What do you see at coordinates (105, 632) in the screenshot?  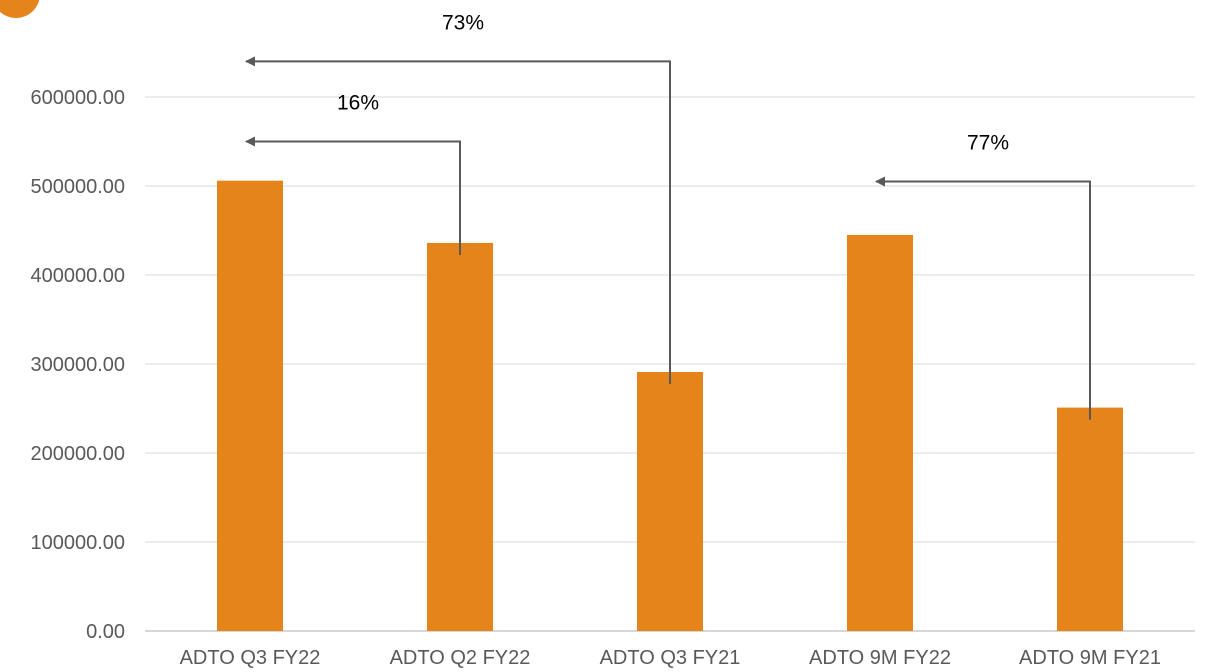 I see `y-tick-label: 0.00` at bounding box center [105, 632].